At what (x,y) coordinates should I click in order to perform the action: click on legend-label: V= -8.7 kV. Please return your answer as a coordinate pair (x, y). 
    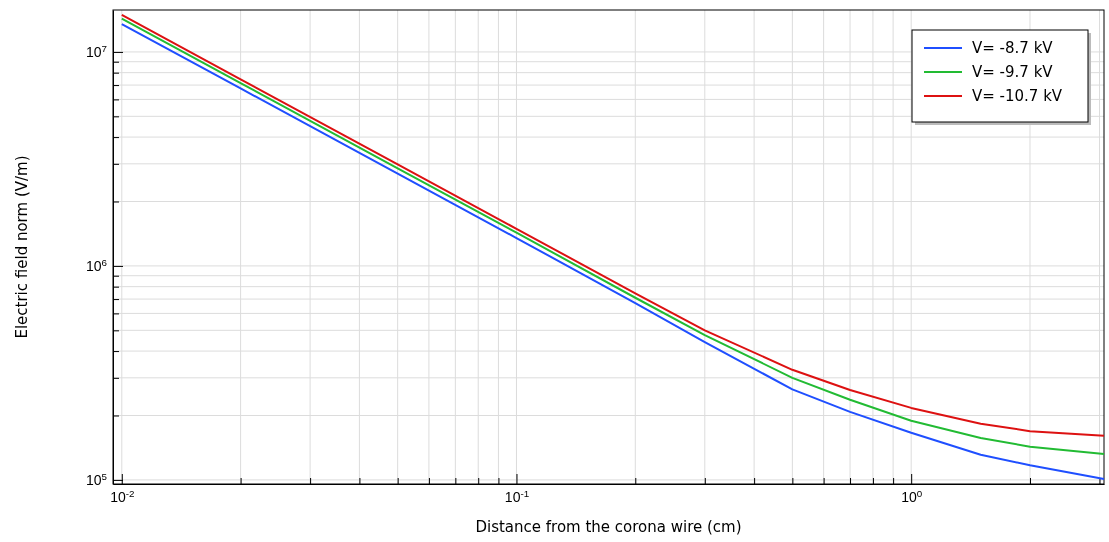
    Looking at the image, I should click on (1013, 48).